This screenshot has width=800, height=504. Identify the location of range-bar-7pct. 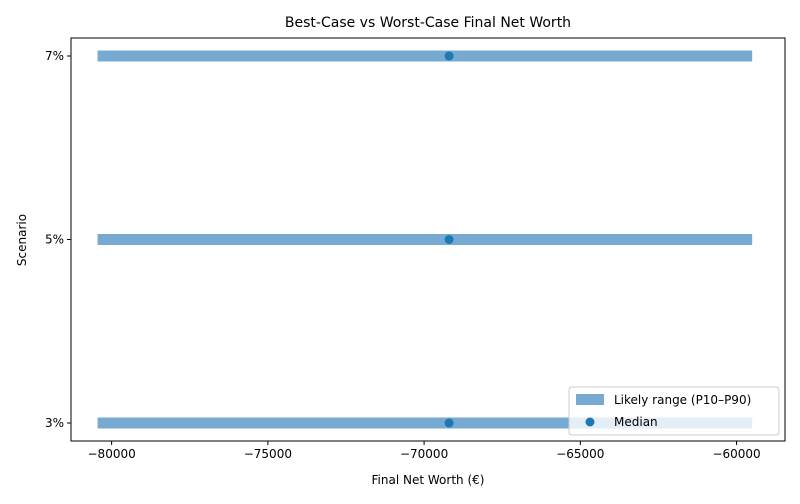
(425, 56).